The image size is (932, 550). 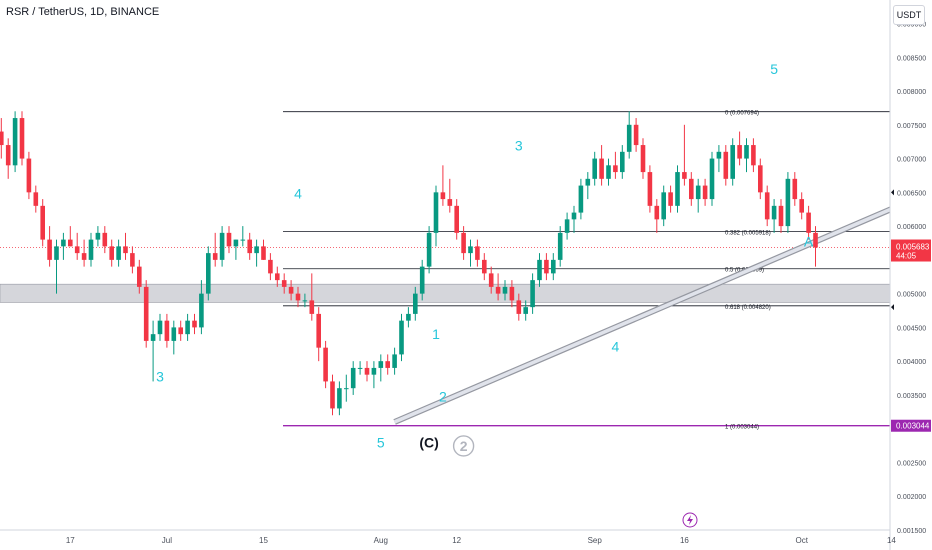 I want to click on wave-label: 1, so click(x=436, y=334).